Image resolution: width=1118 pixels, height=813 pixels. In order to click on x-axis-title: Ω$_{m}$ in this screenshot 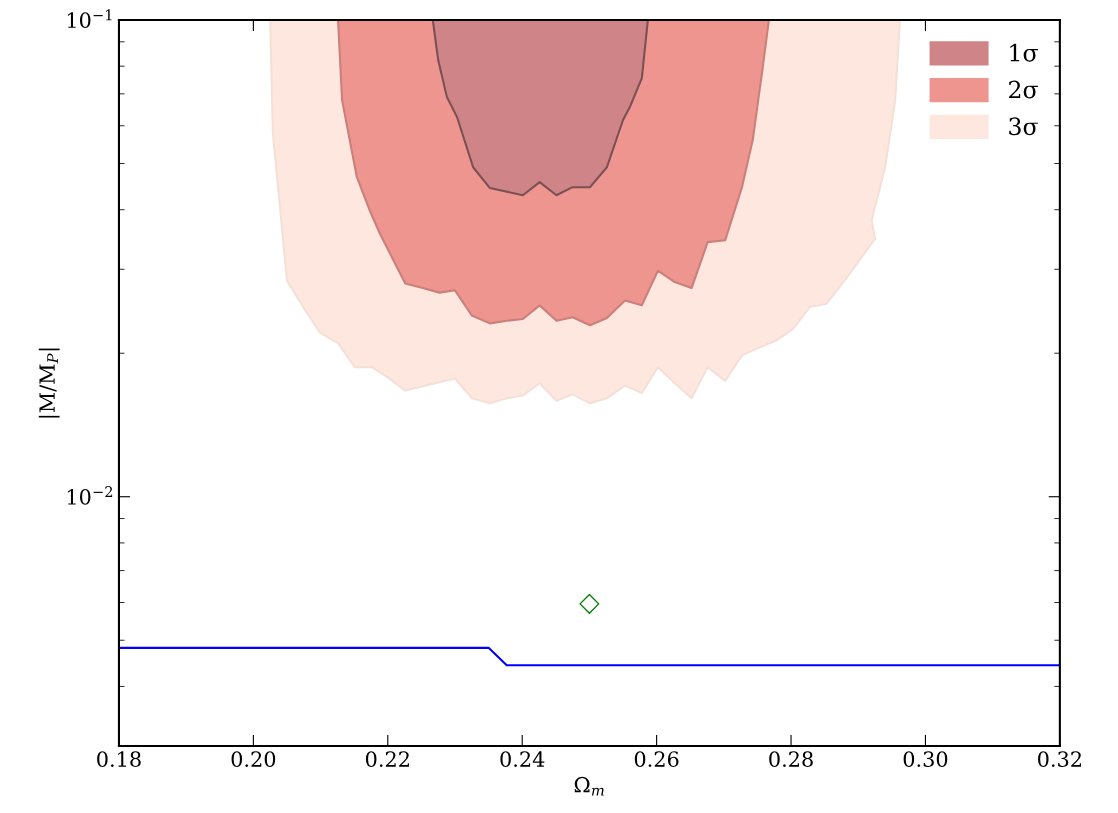, I will do `click(589, 786)`.